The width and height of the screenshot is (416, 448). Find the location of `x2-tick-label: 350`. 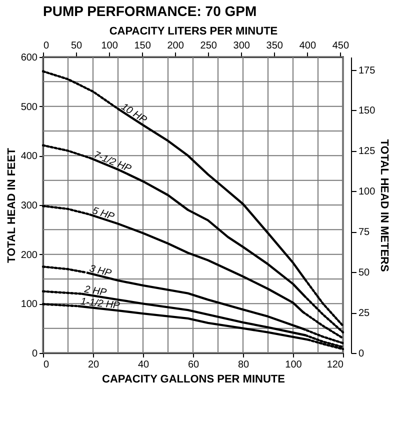

x2-tick-label: 350 is located at coordinates (275, 46).